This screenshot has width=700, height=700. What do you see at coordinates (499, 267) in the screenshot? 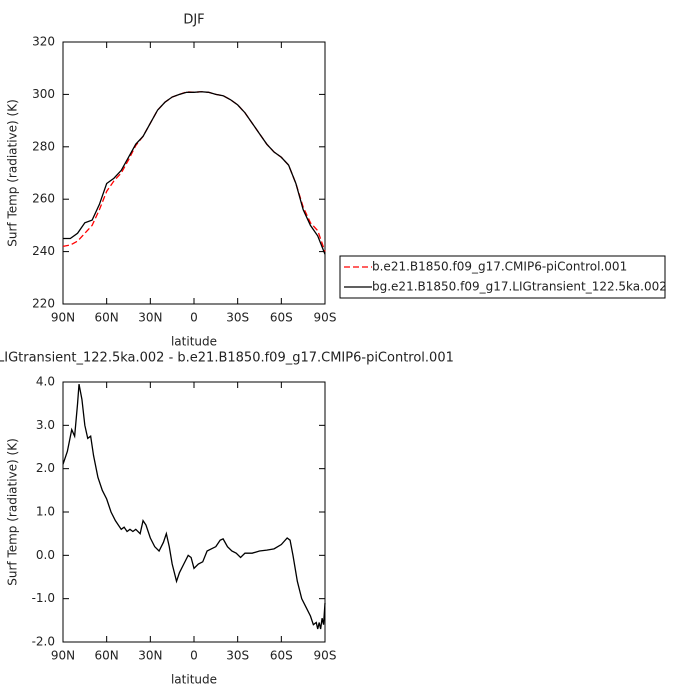
I see `legend-label: b.e21.B1850.f09_g17.CMIP6-piControl.001` at bounding box center [499, 267].